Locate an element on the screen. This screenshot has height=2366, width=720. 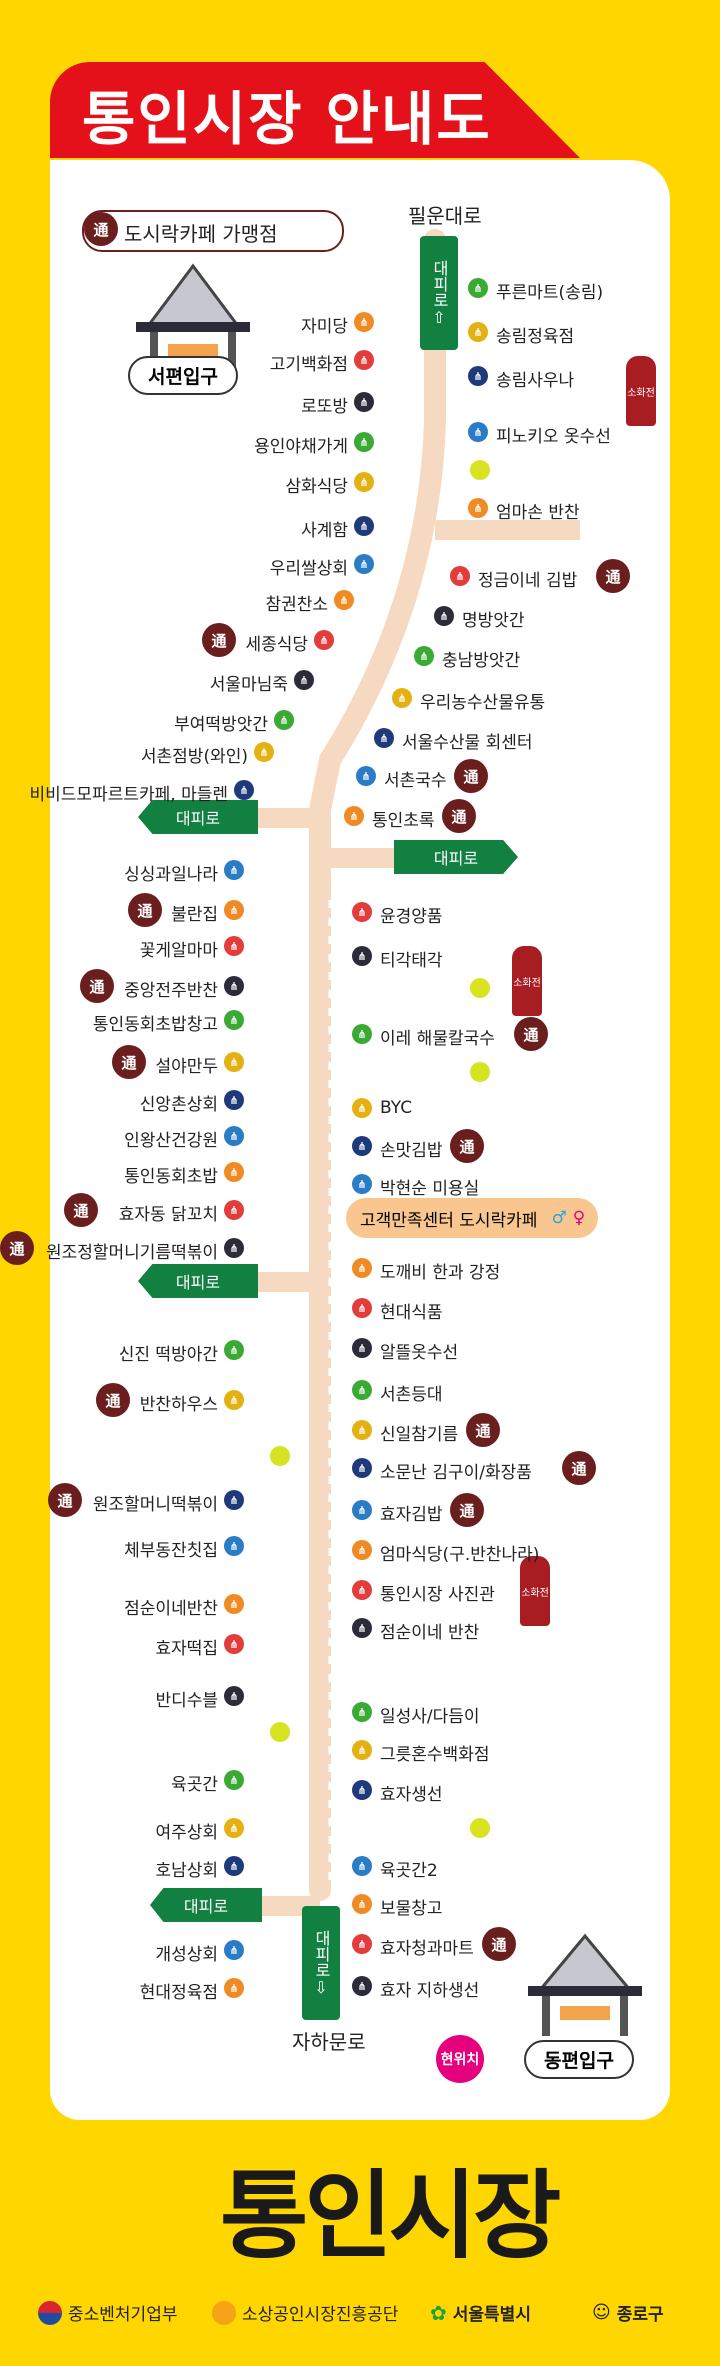
shop-label-left: 꽃게알마마 is located at coordinates (178, 951).